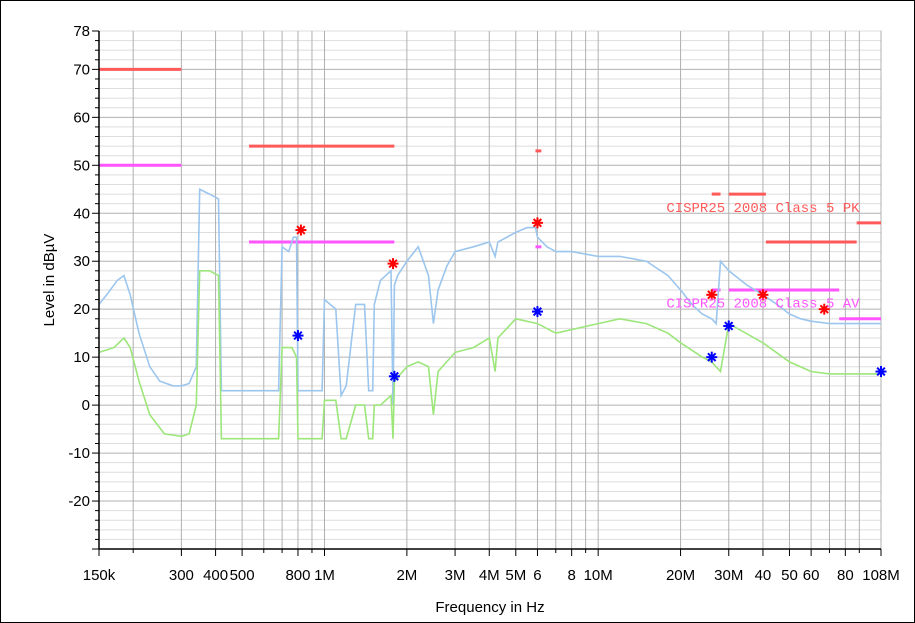 The height and width of the screenshot is (623, 915). I want to click on x-tick-label: 2M, so click(406, 575).